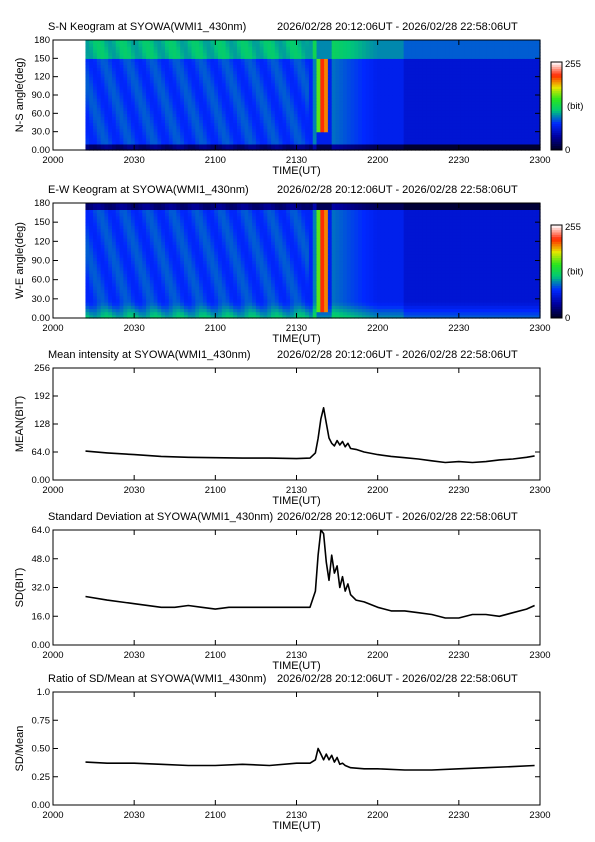 The height and width of the screenshot is (842, 595). What do you see at coordinates (556, 65) in the screenshot?
I see `colorbar-step` at bounding box center [556, 65].